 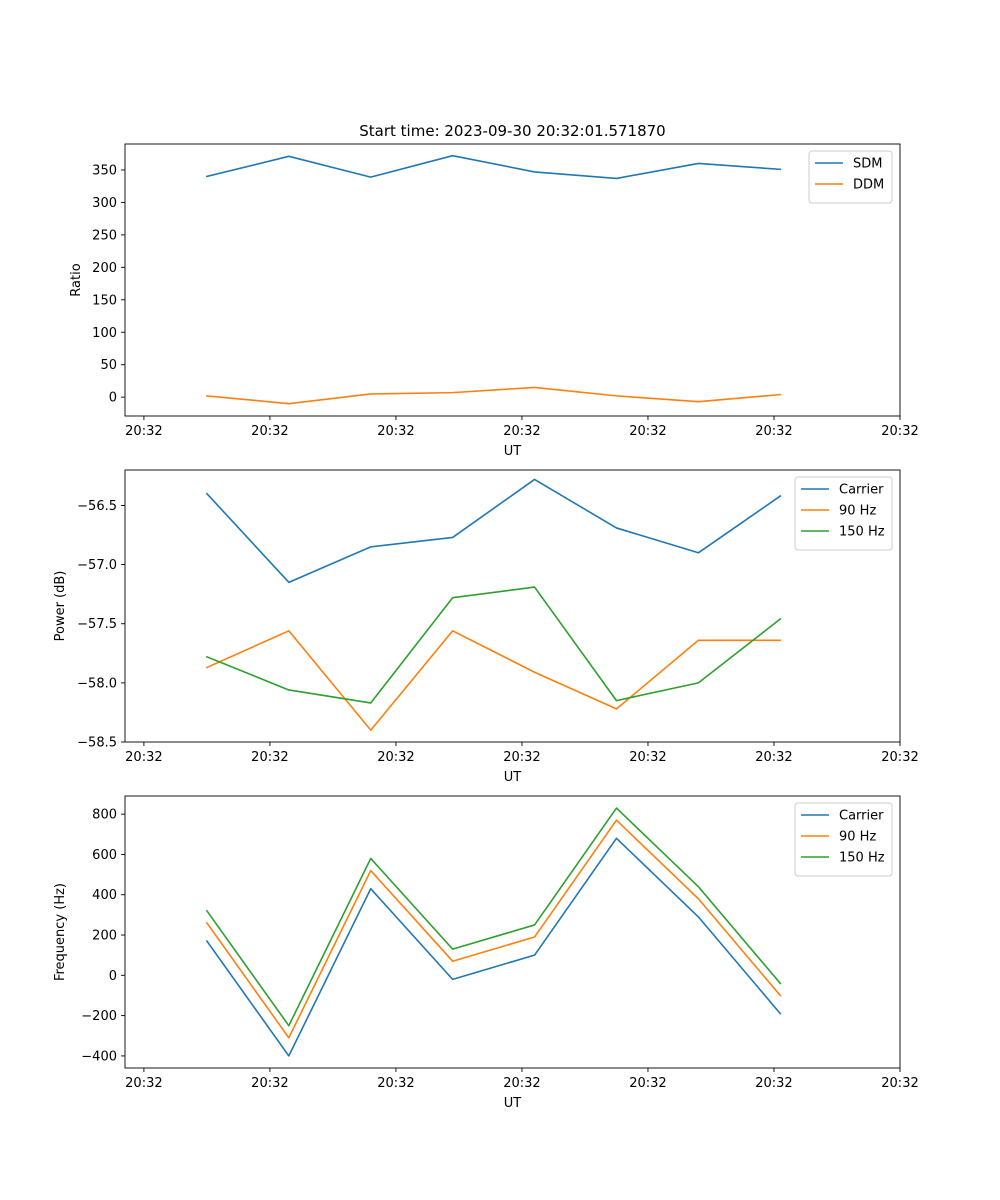 What do you see at coordinates (104, 855) in the screenshot?
I see `y-tick-label: 600` at bounding box center [104, 855].